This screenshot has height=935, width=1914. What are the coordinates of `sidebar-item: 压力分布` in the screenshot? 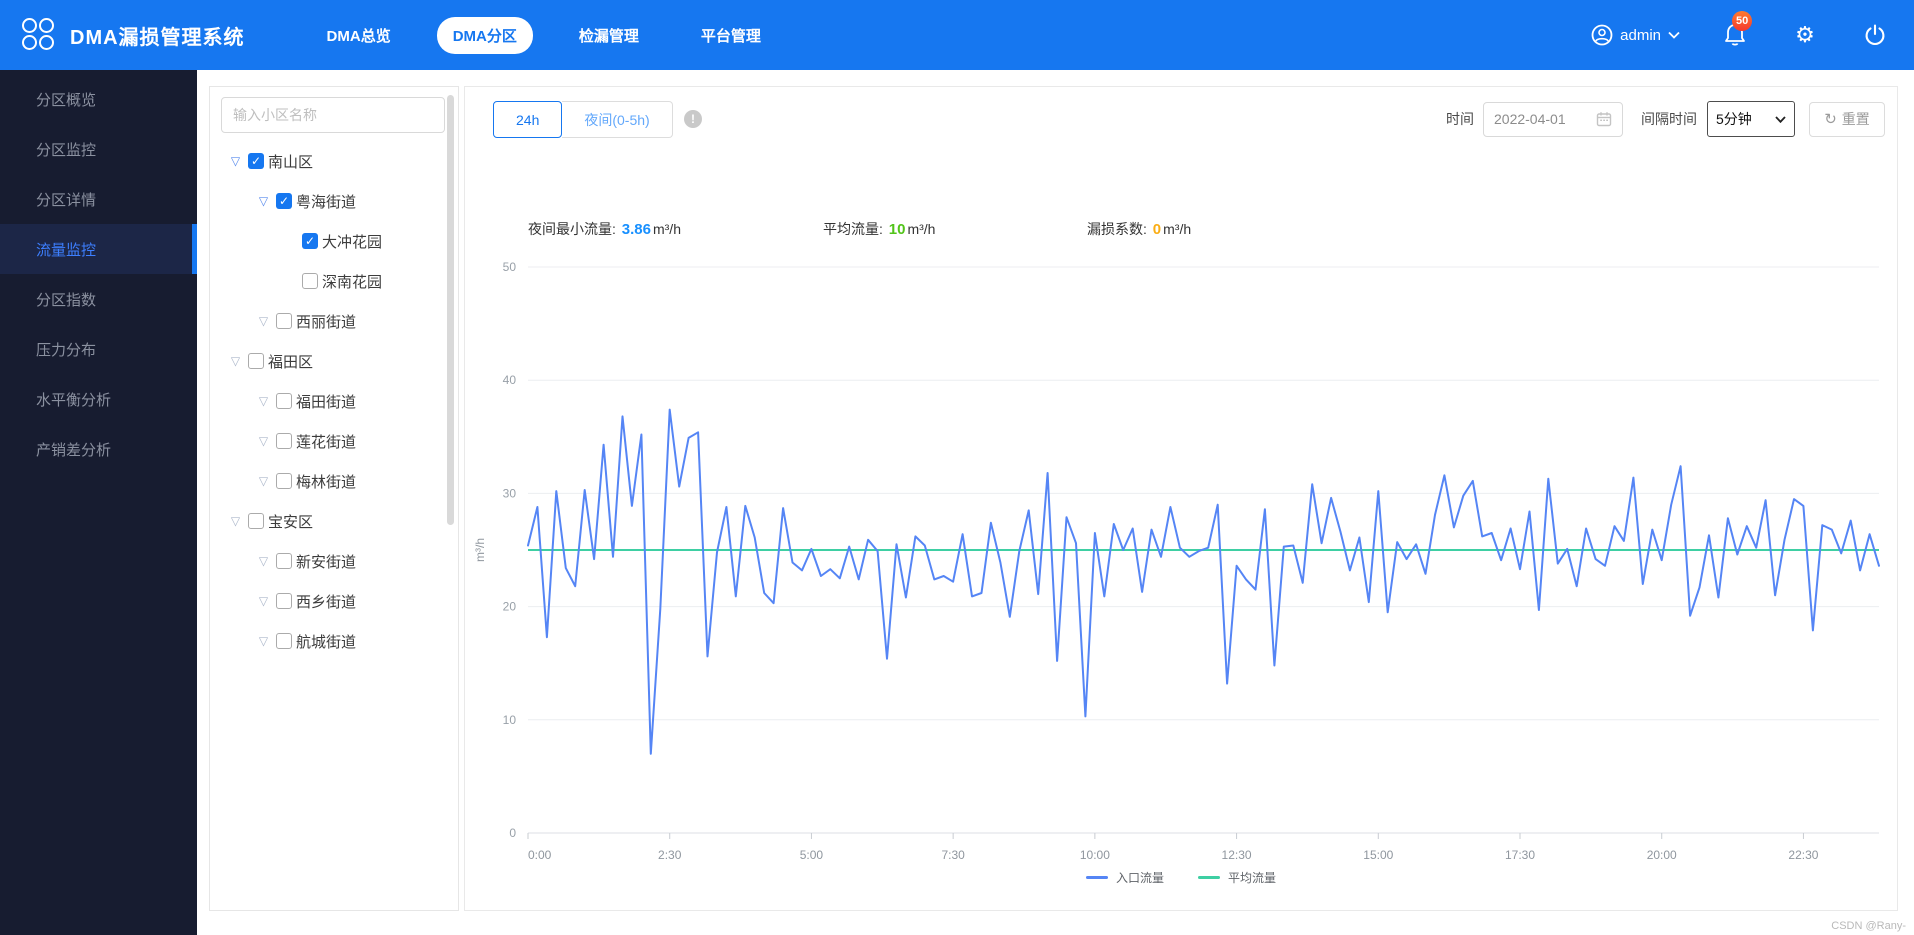 It's located at (66, 350).